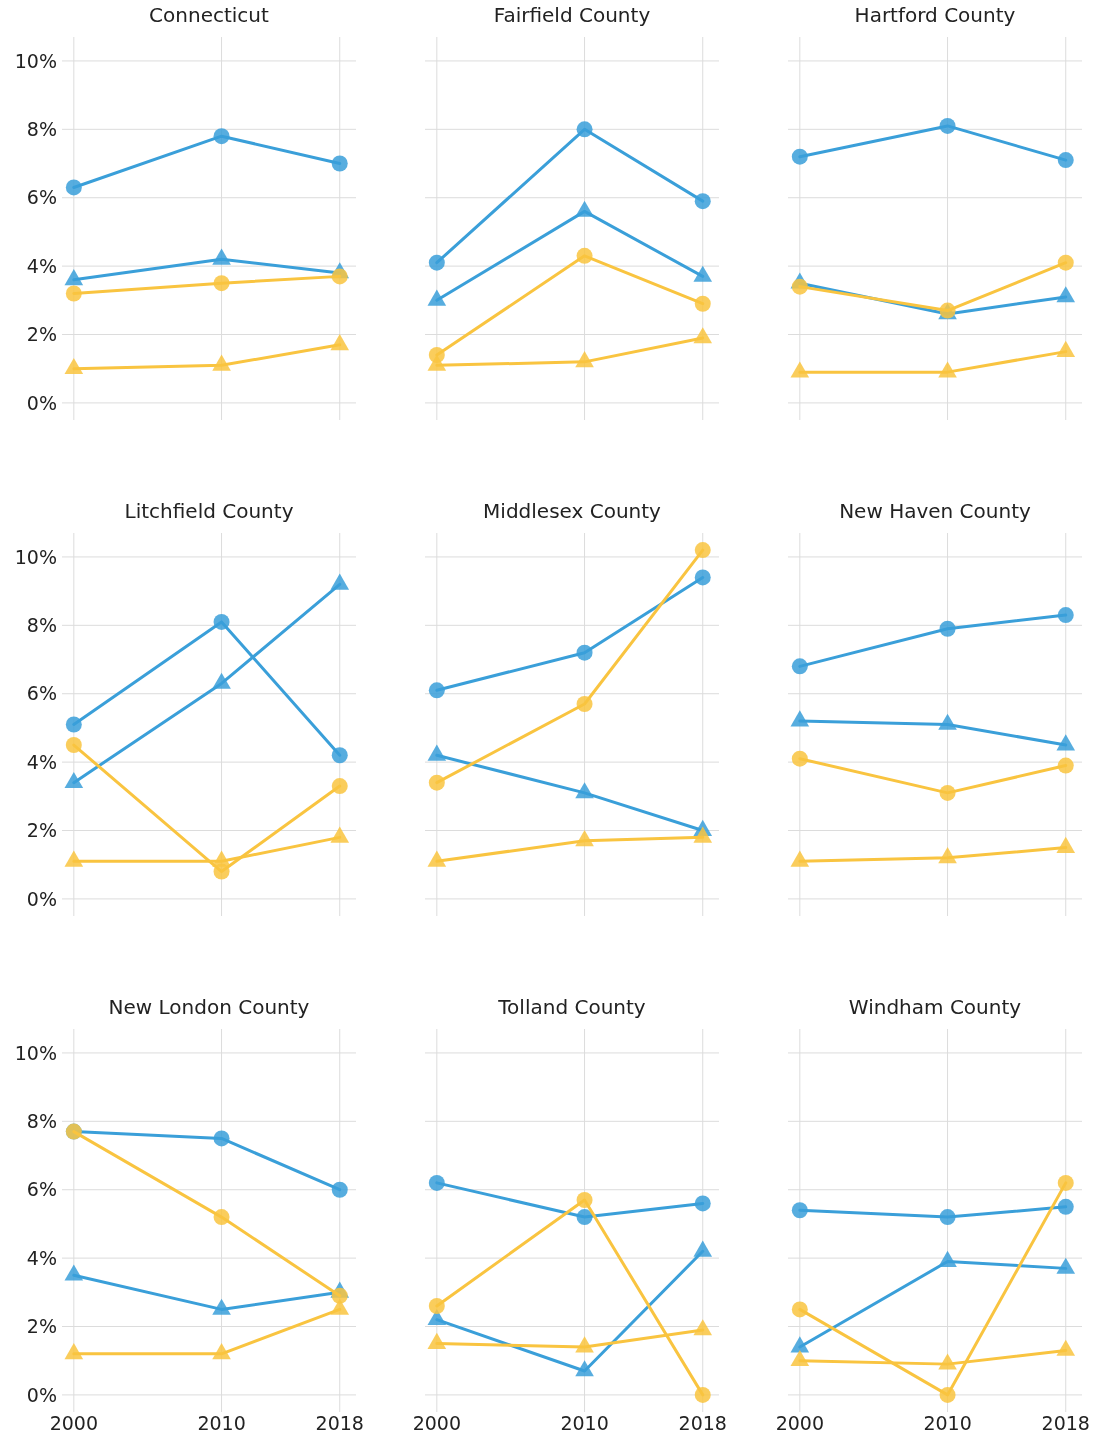 Image resolution: width=1096 pixels, height=1441 pixels. Describe the element at coordinates (572, 15) in the screenshot. I see `chart-title: Fairfield County` at that location.